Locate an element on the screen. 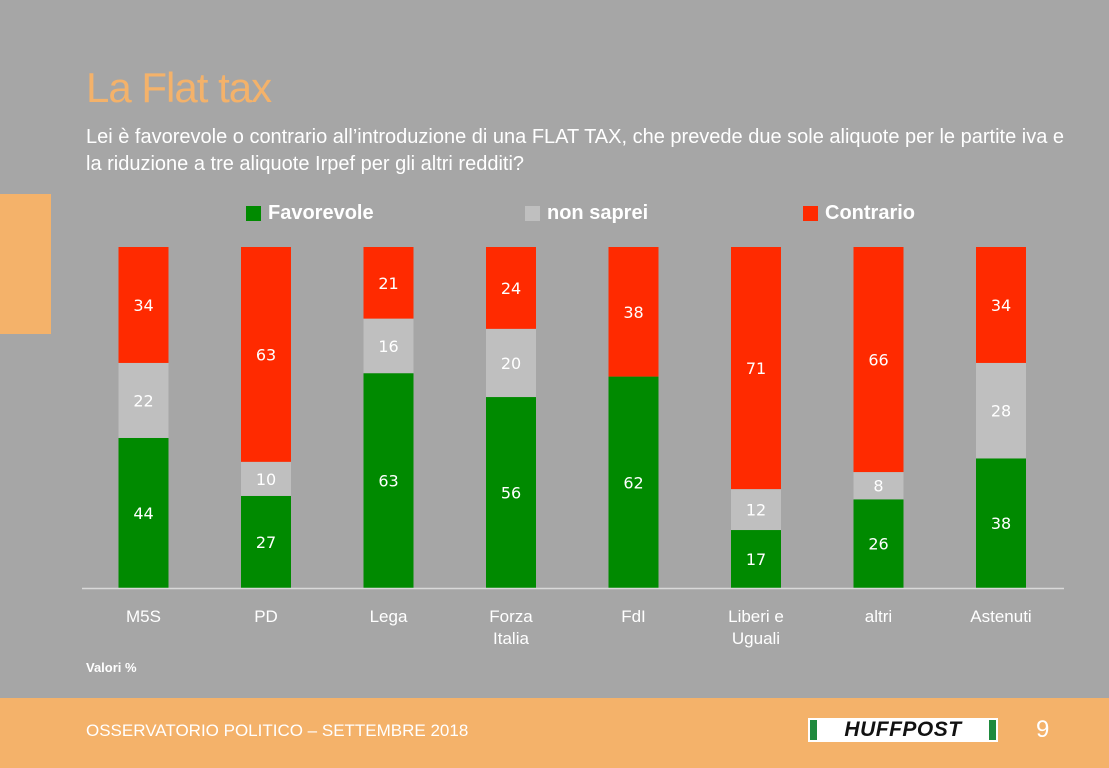 This screenshot has height=768, width=1109. data-label-favorevole-5: 17 is located at coordinates (756, 559).